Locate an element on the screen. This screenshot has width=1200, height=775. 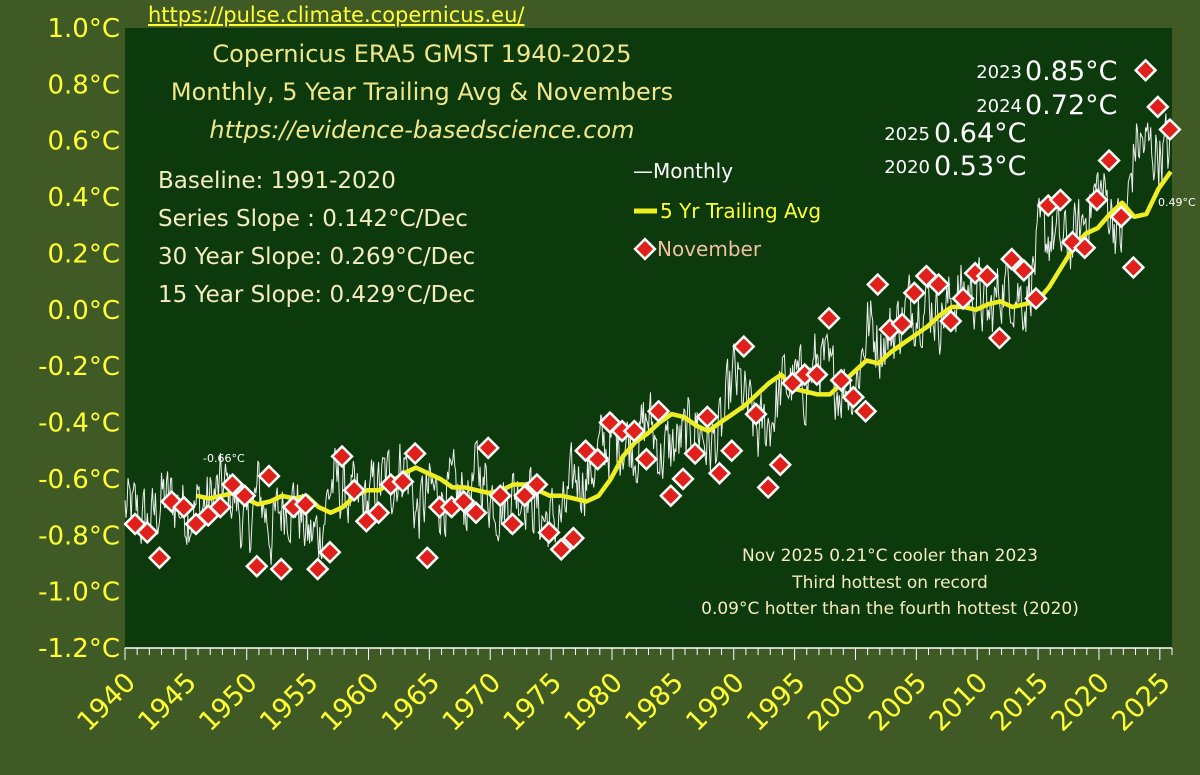
x-tick-label: 2025 is located at coordinates (1141, 702).